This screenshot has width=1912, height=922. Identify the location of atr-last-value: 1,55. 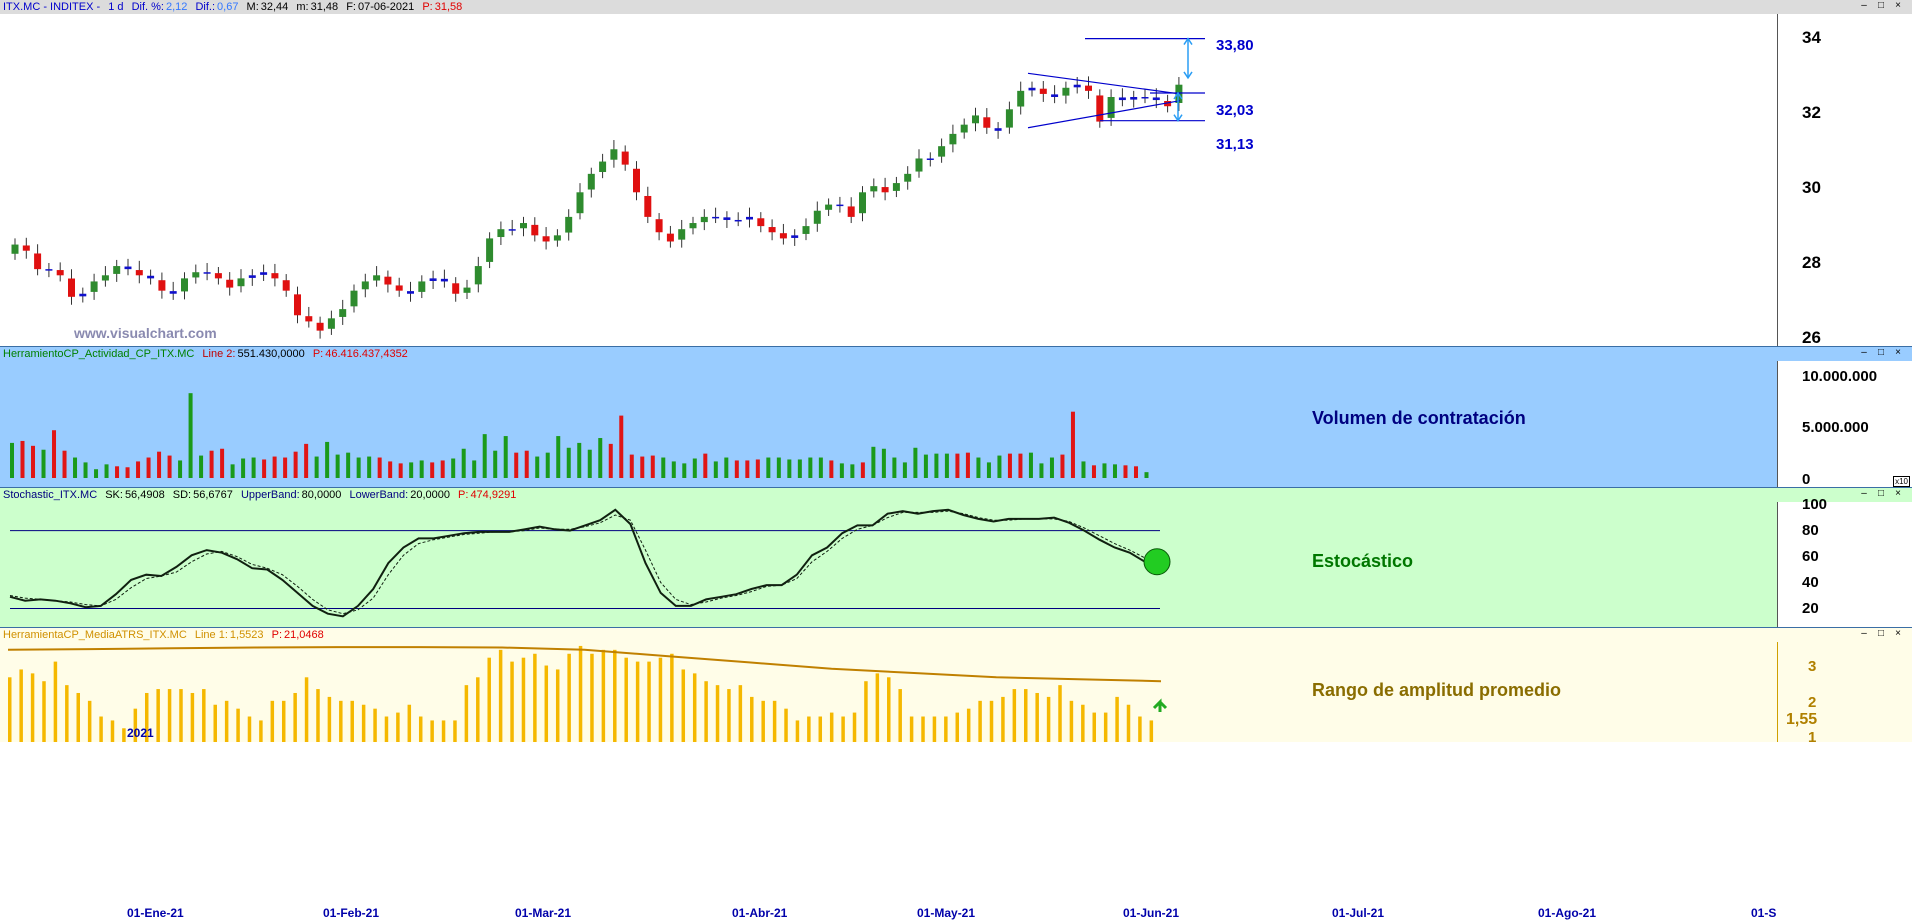
(1802, 720).